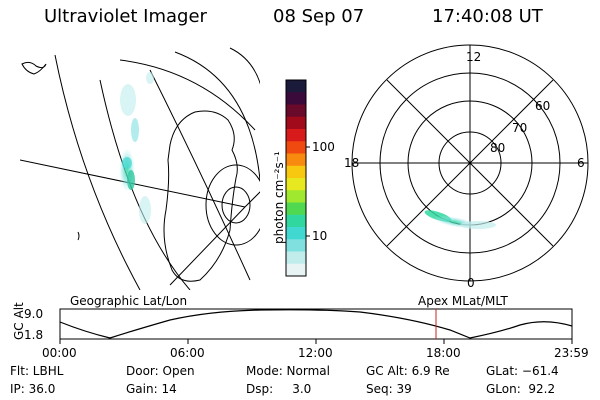 The height and width of the screenshot is (400, 600). What do you see at coordinates (37, 371) in the screenshot?
I see `info-filter: Flt: LBHL` at bounding box center [37, 371].